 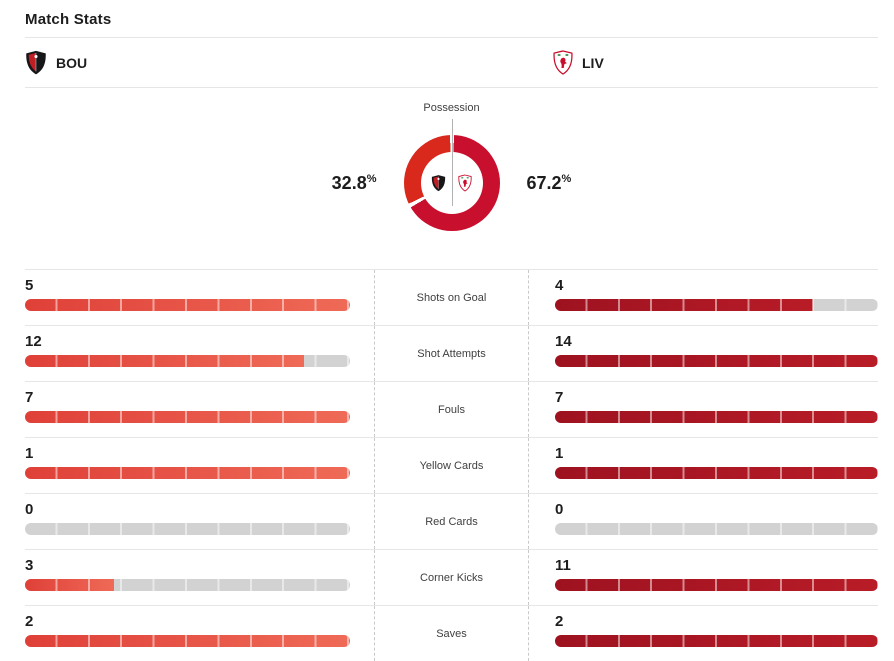 What do you see at coordinates (549, 182) in the screenshot?
I see `away-possession-pct: 67.2%` at bounding box center [549, 182].